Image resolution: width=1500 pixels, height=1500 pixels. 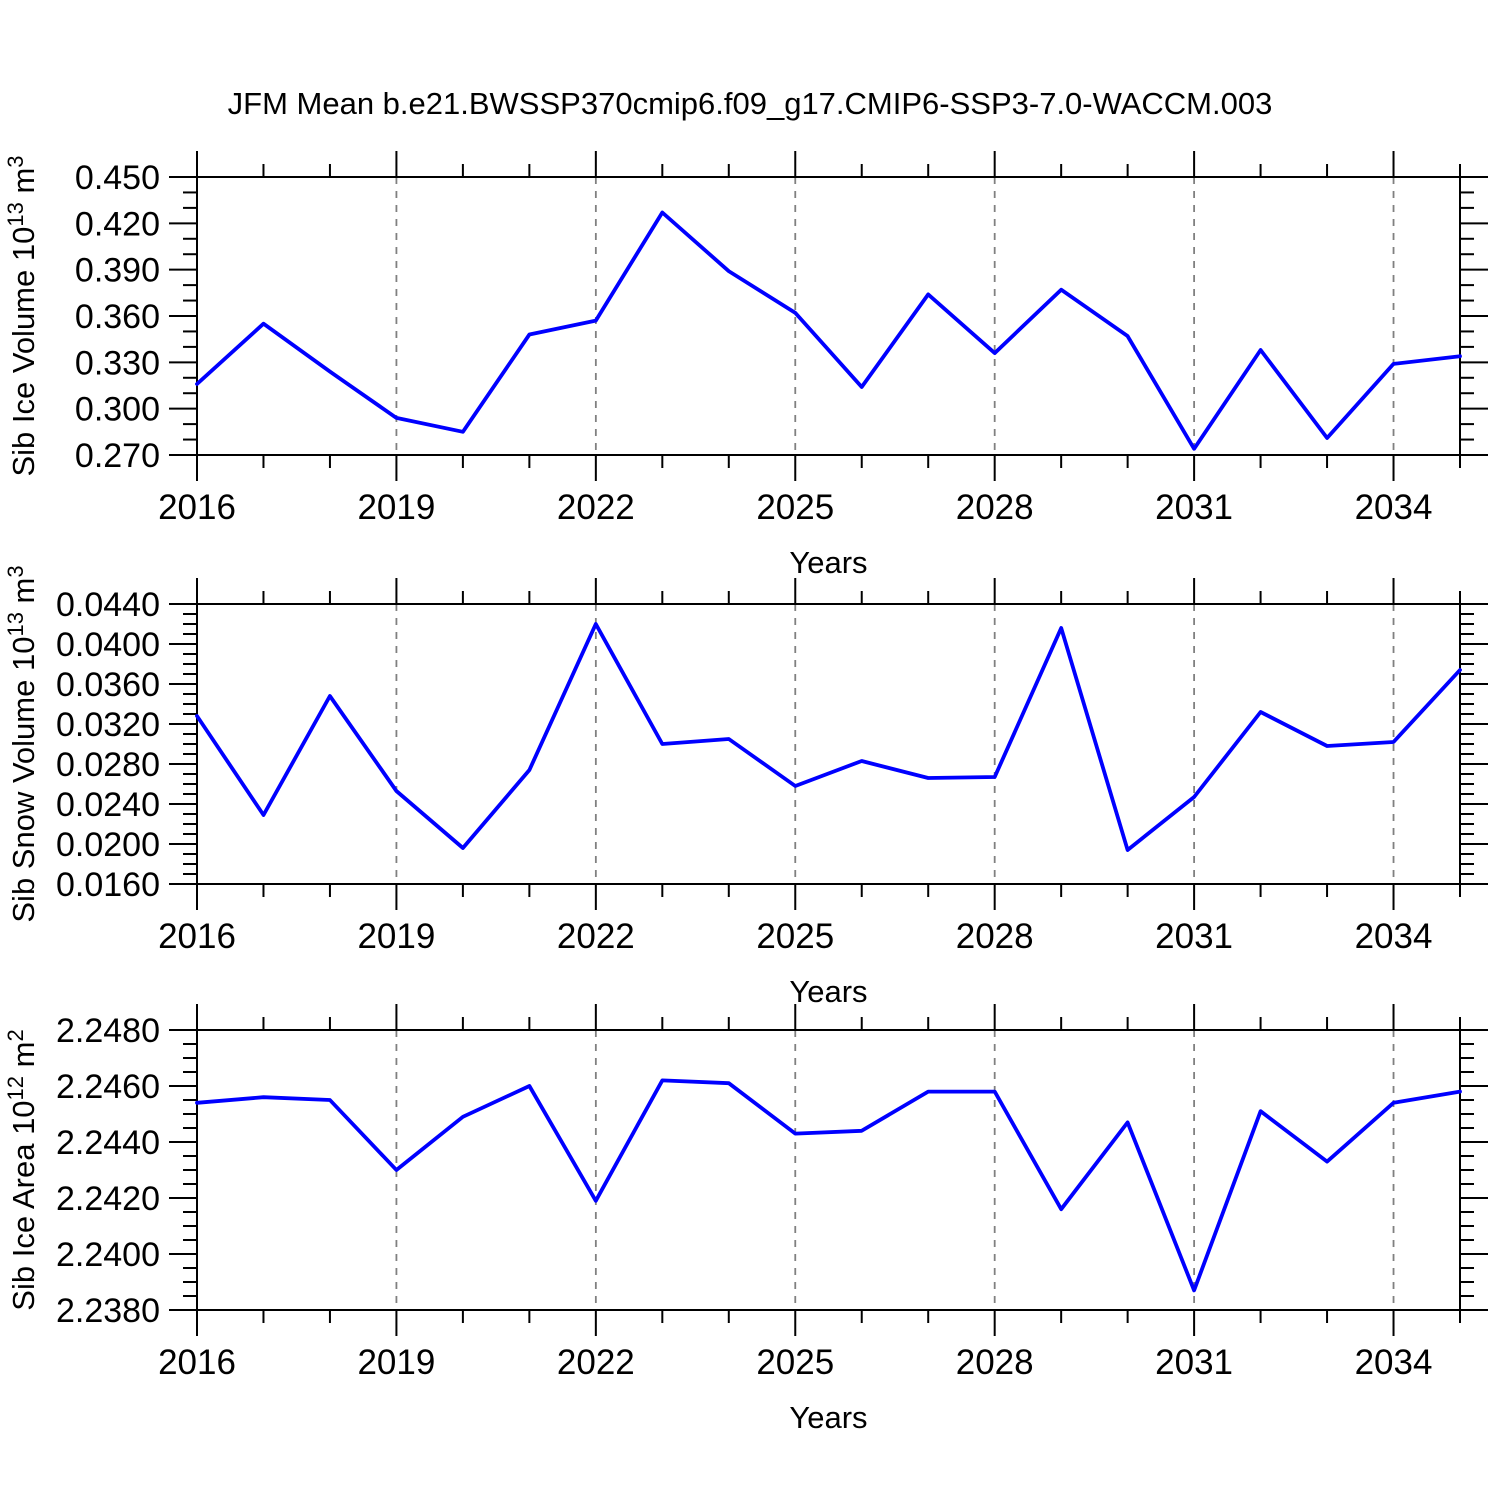 I want to click on y-tick-label: 2.2420, so click(x=108, y=1199).